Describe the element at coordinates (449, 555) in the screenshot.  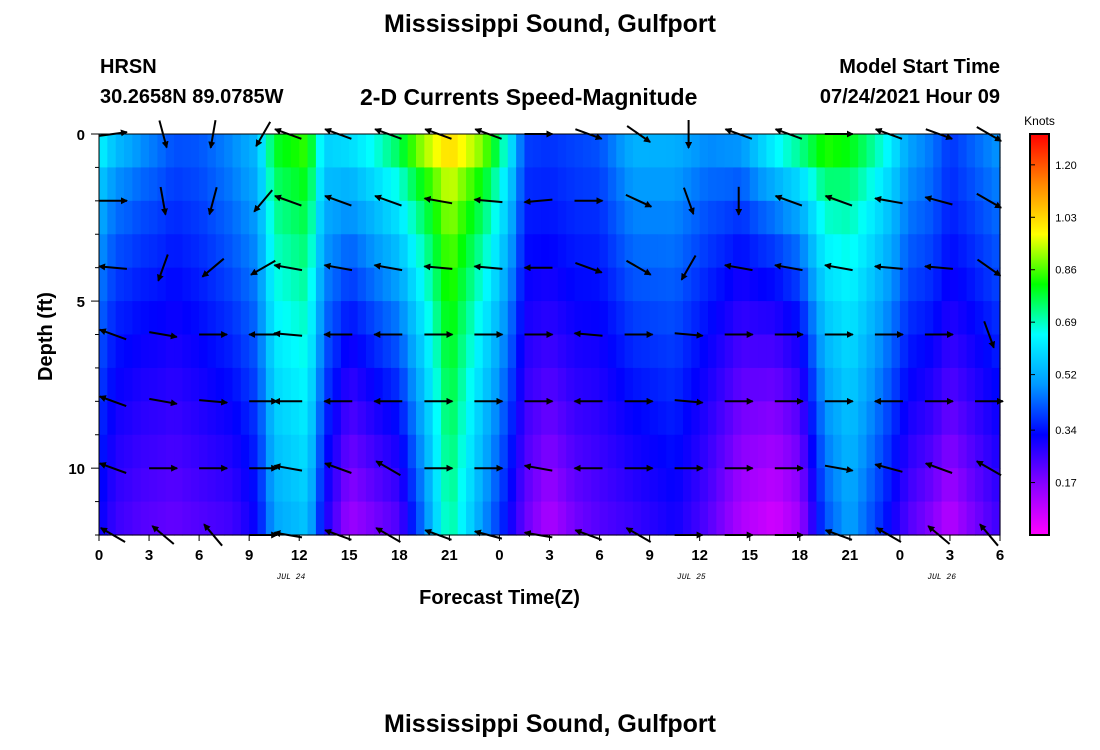
I see `x-tick-label: 21` at that location.